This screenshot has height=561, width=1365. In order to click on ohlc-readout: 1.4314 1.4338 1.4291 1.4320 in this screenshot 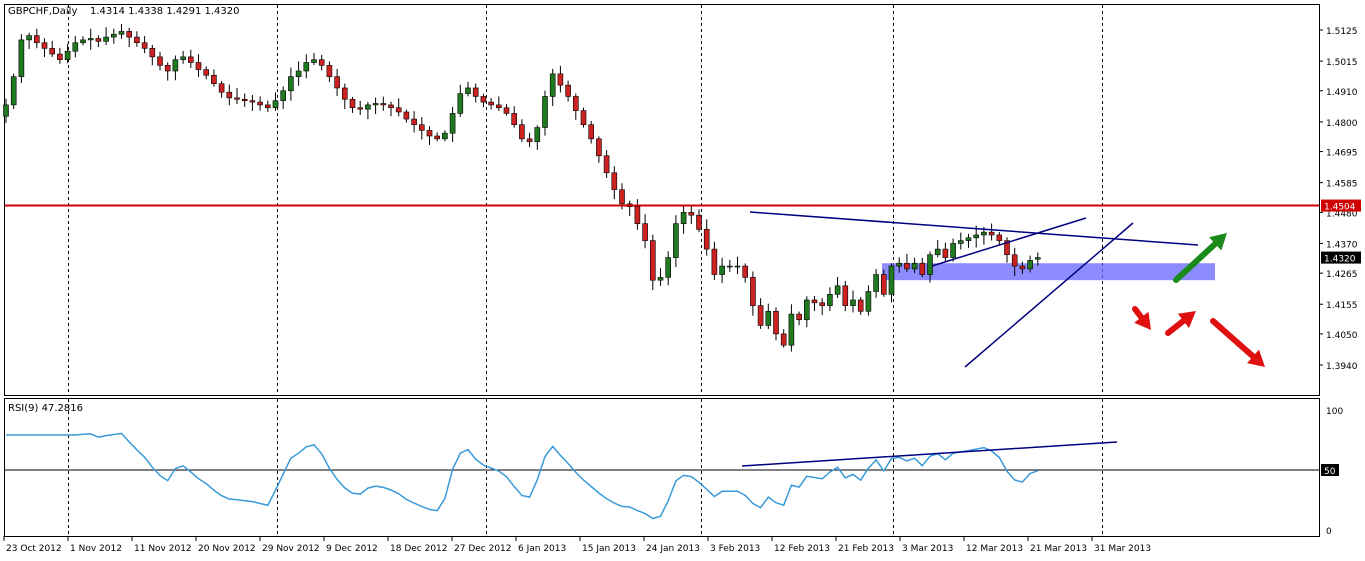, I will do `click(165, 11)`.